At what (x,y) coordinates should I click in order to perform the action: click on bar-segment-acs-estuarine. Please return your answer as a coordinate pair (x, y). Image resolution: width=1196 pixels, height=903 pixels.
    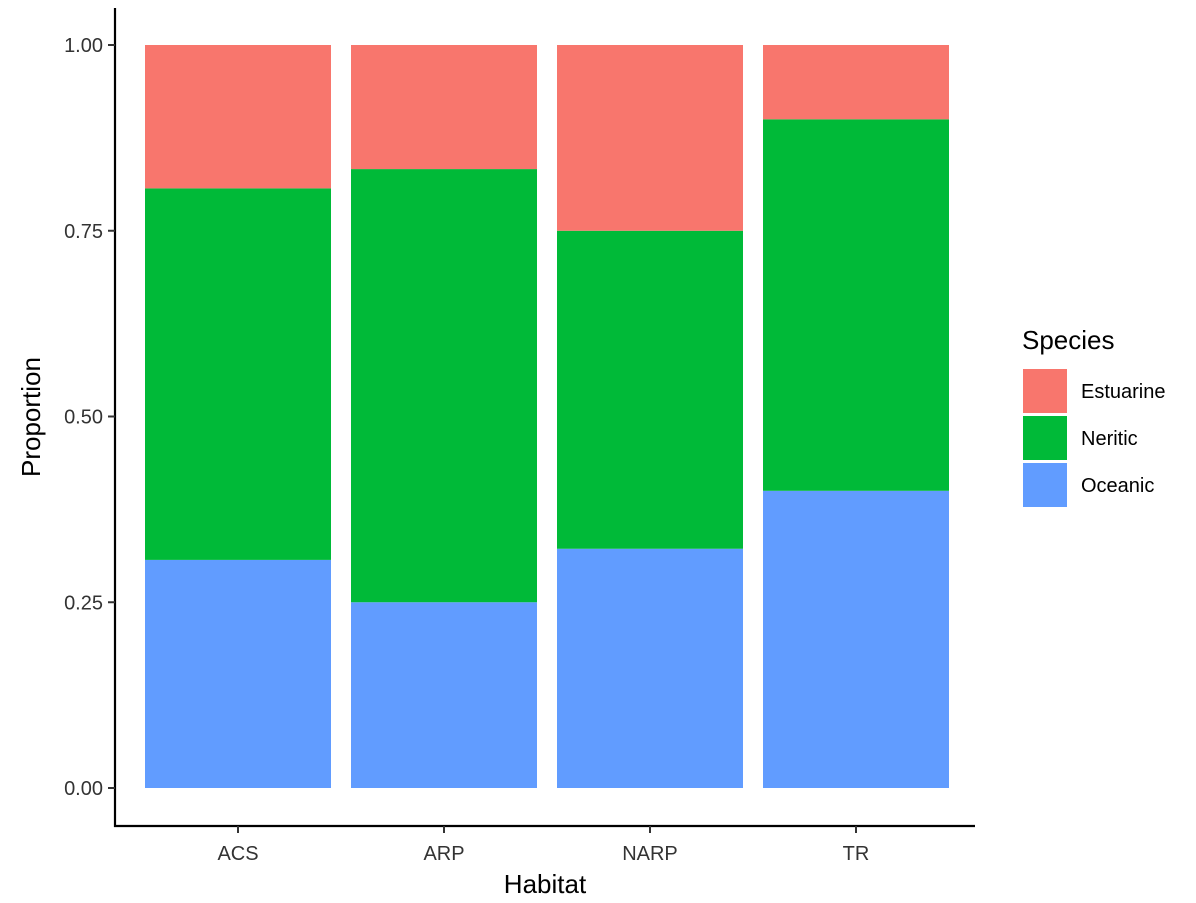
    Looking at the image, I should click on (238, 117).